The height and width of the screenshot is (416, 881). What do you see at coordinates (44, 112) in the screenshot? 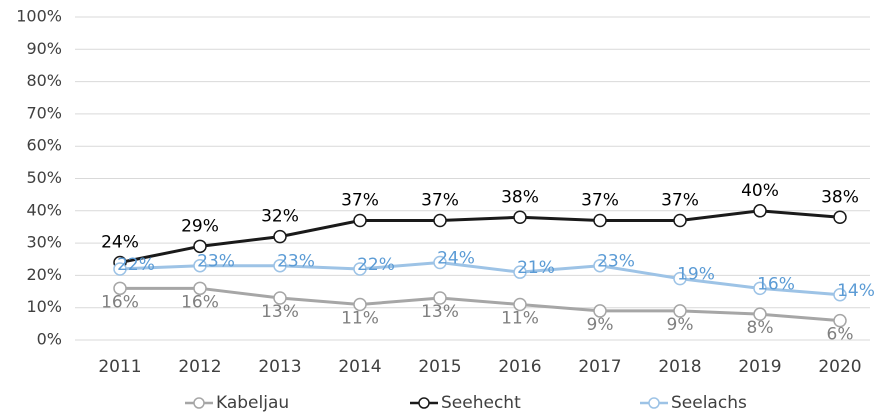
I see `y-tick-label: 70%` at bounding box center [44, 112].